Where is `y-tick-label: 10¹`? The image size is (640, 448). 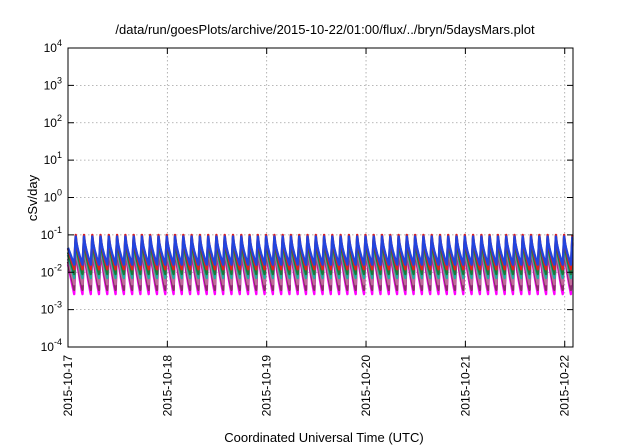
y-tick-label: 10¹ is located at coordinates (53, 158).